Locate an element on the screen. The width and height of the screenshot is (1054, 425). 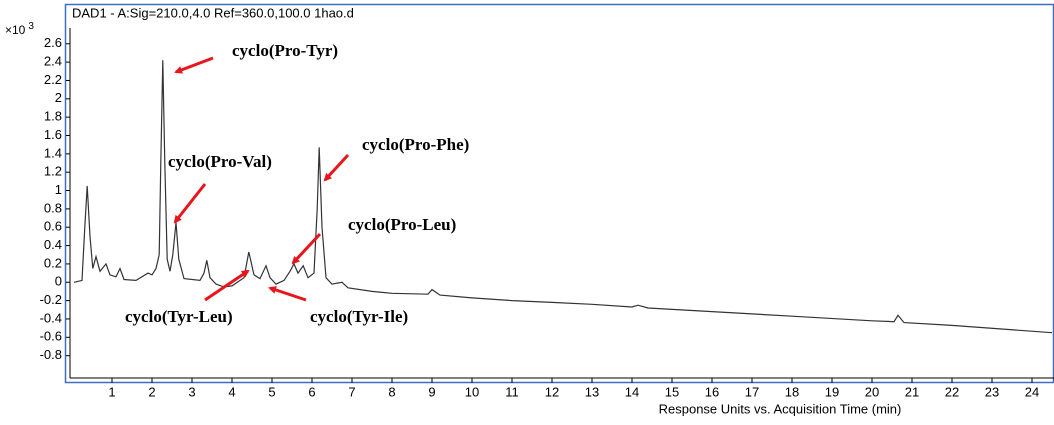
y-unit: ×10 3 is located at coordinates (19, 29).